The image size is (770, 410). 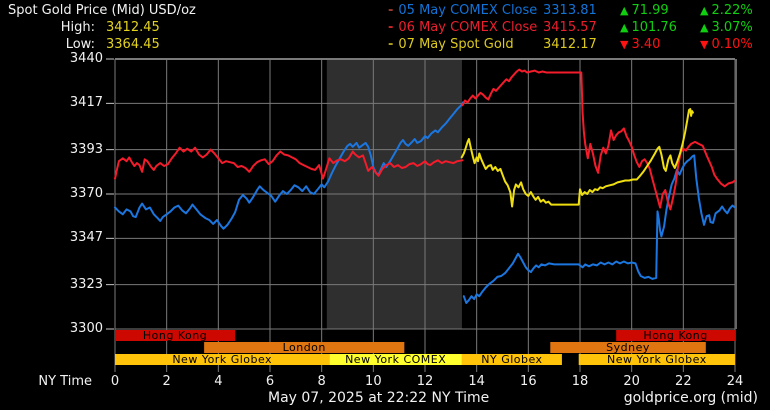 I want to click on x-tick-label: 24, so click(x=735, y=381).